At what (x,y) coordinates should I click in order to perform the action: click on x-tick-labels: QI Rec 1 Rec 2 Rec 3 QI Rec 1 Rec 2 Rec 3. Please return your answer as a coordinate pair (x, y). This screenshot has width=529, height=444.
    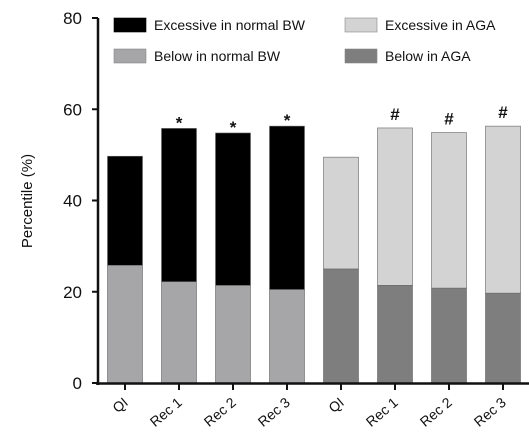
    Looking at the image, I should click on (309, 407).